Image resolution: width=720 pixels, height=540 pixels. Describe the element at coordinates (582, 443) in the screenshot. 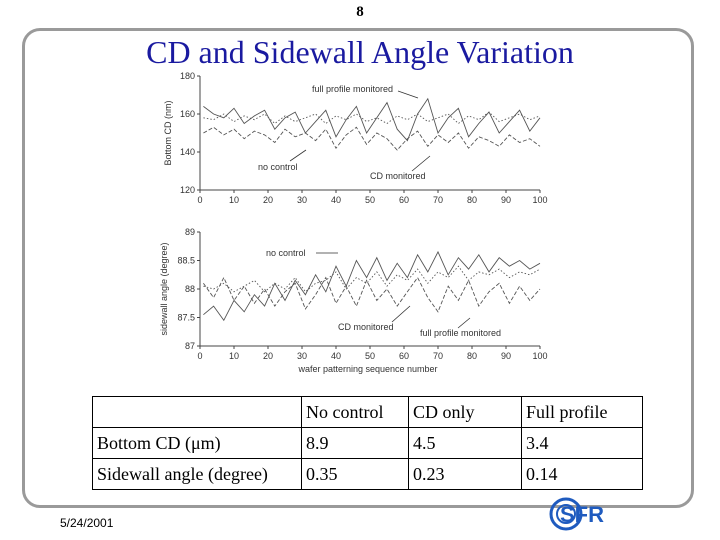

I see `table-cell: 3.4` at that location.